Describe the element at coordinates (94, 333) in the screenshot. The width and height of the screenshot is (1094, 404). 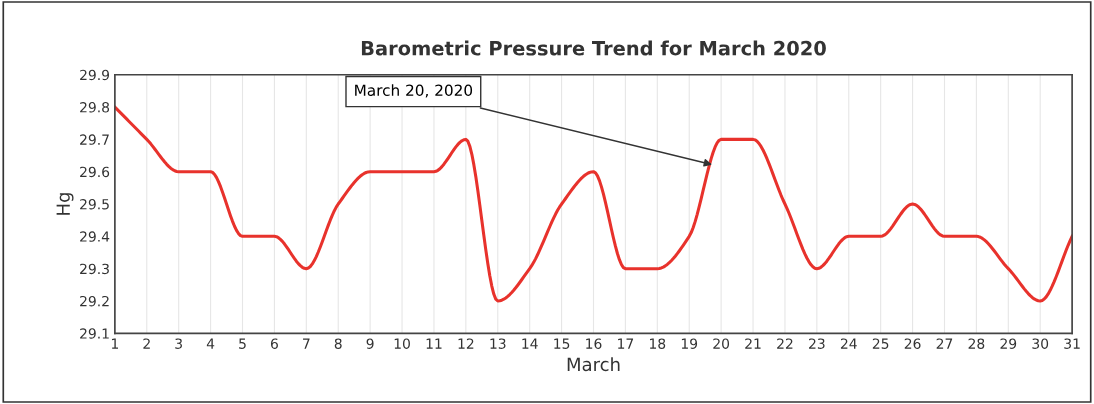
I see `y-tick-label: 29.1` at that location.